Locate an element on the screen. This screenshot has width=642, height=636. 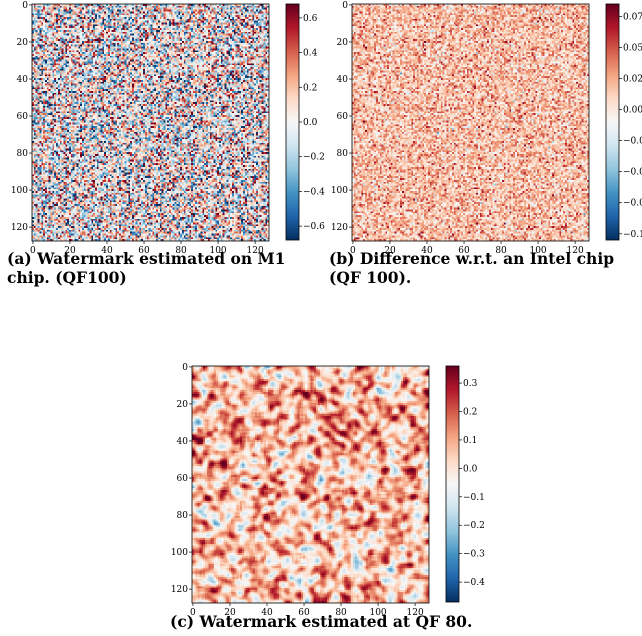
colorbar-tick-label: 0.3 is located at coordinates (470, 384).